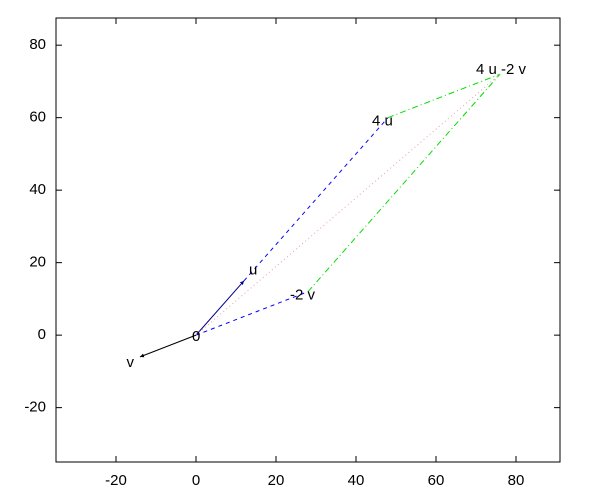 The image size is (600, 500). What do you see at coordinates (501, 69) in the screenshot?
I see `point-label: 4 u -2 v` at bounding box center [501, 69].